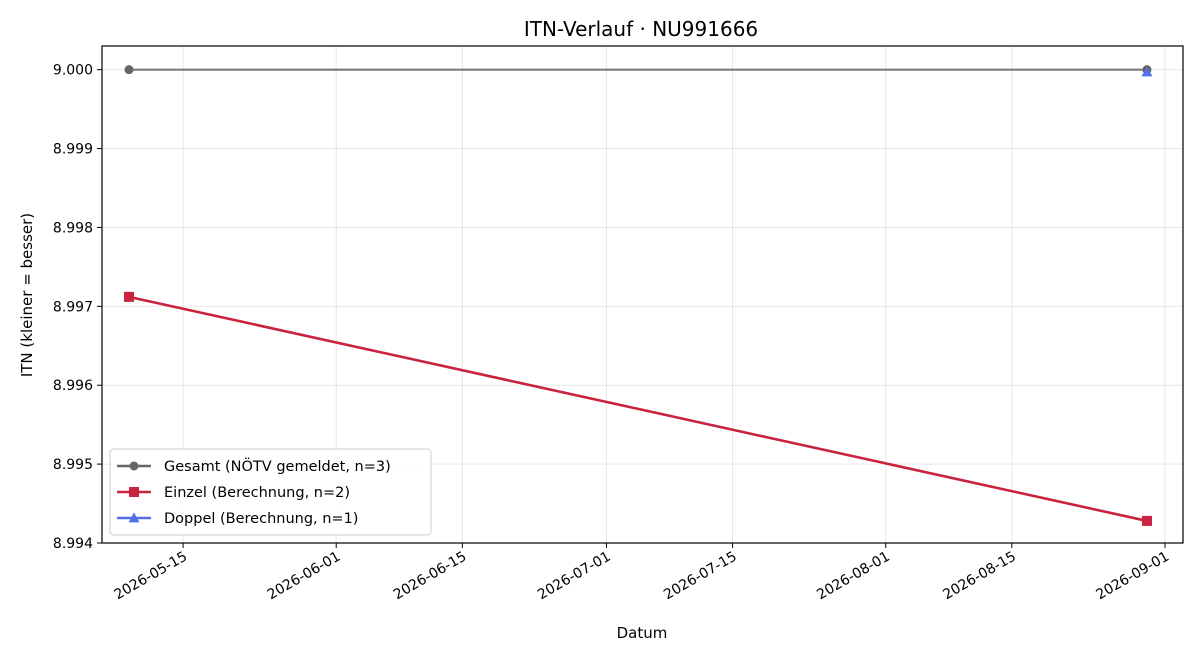 The image size is (1200, 660). I want to click on y-tick-label: 8.994, so click(73, 544).